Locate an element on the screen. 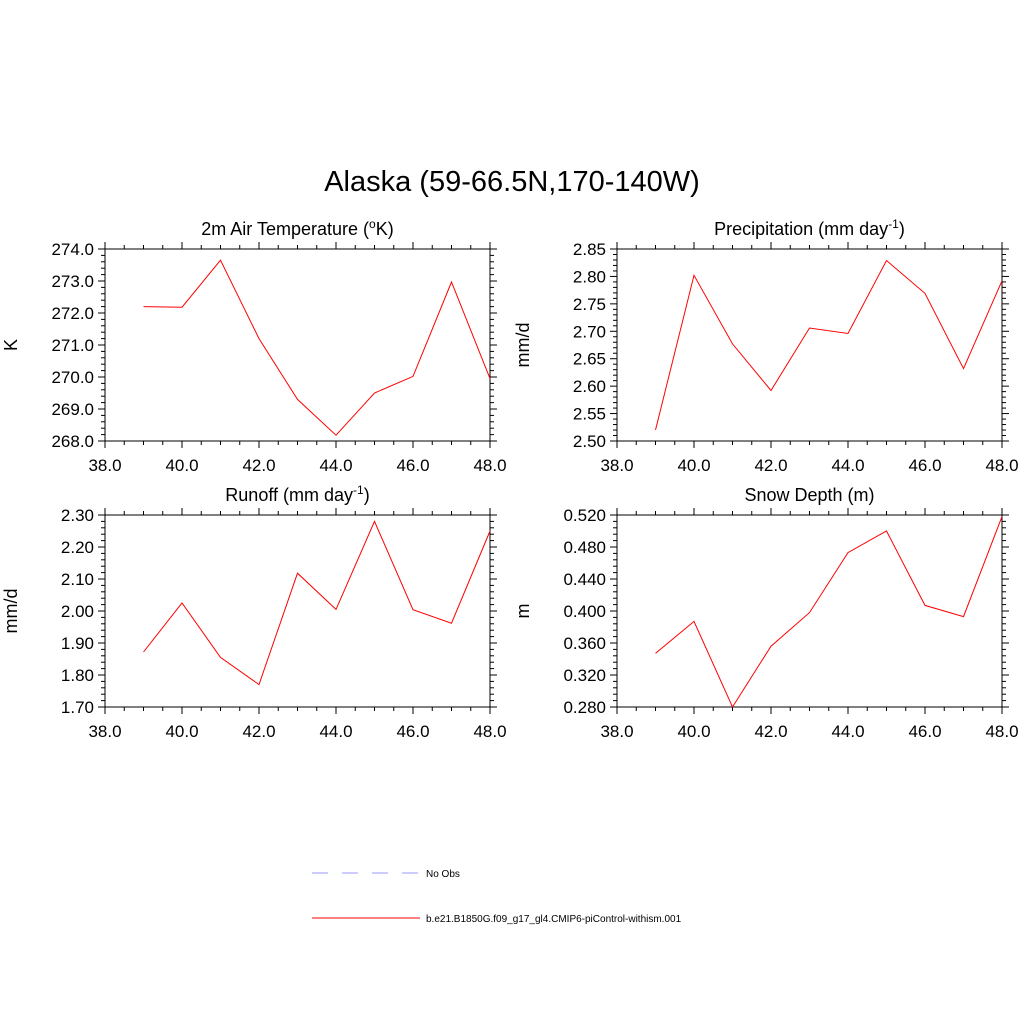  y-tick-label: 0.440 is located at coordinates (584, 579).